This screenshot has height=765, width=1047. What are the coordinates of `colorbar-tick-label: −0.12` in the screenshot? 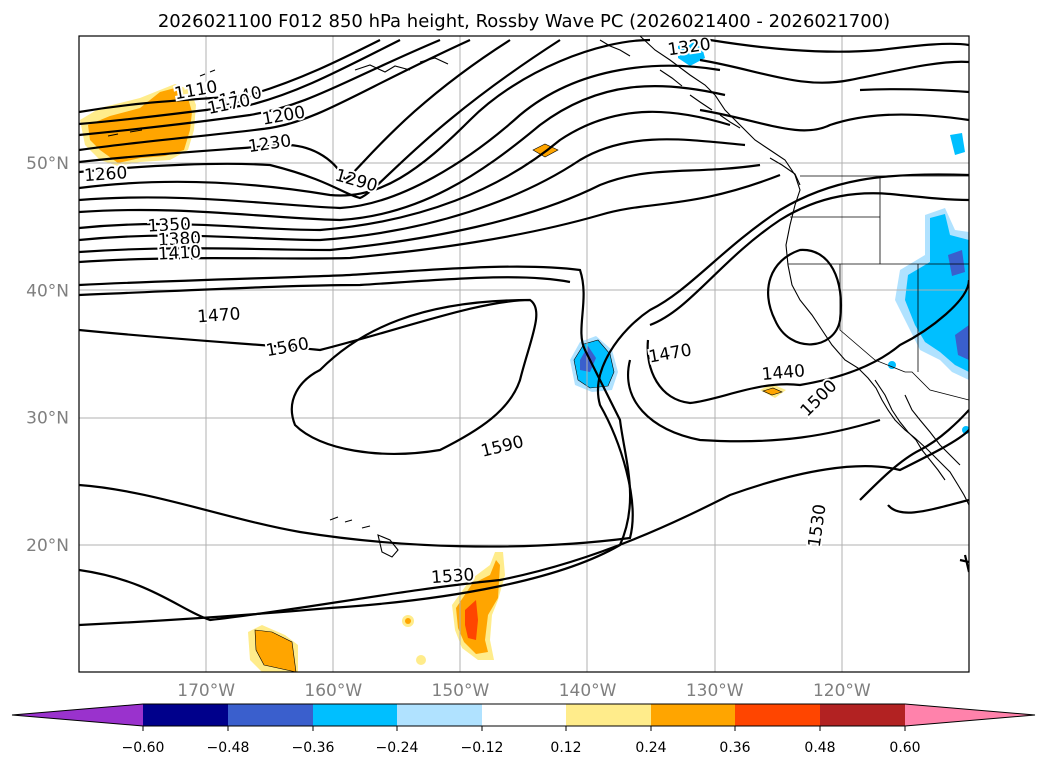 It's located at (482, 748).